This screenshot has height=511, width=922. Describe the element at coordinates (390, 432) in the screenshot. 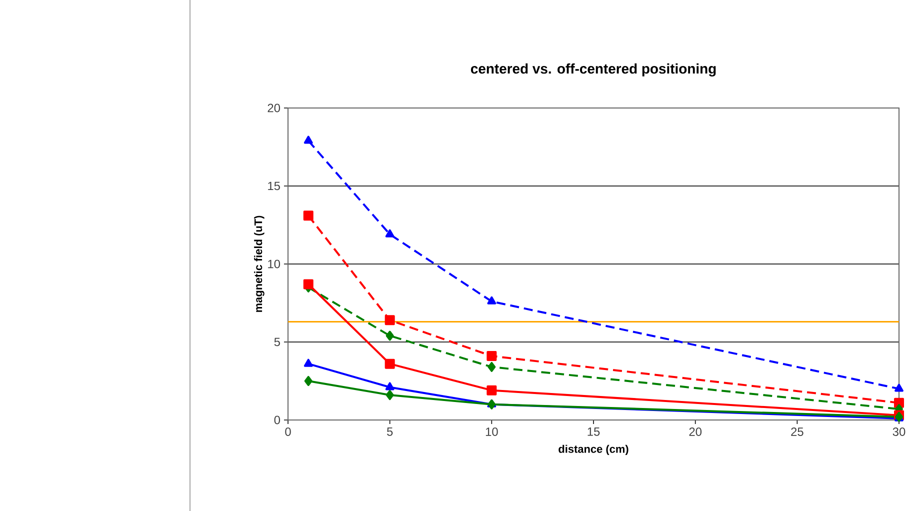

I see `x-tick-label: 5` at that location.